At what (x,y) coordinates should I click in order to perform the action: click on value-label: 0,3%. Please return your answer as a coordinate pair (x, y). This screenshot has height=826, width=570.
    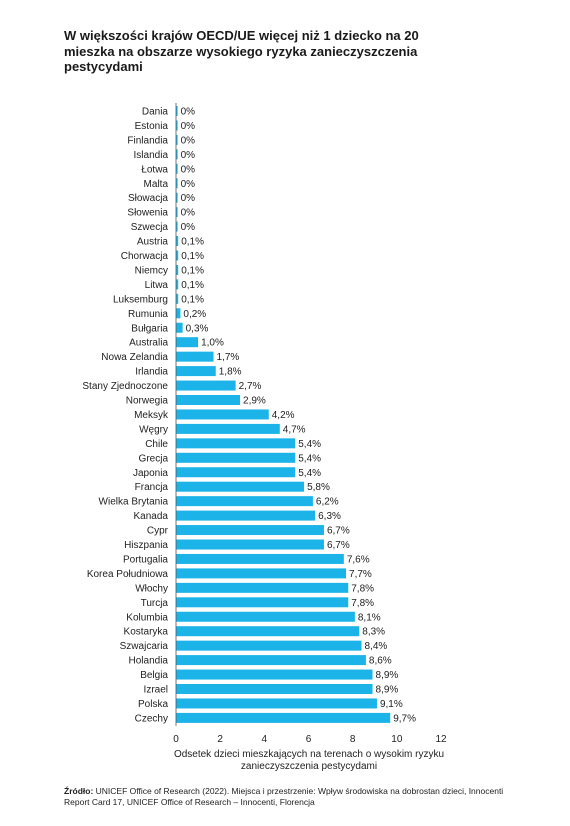
    Looking at the image, I should click on (197, 328).